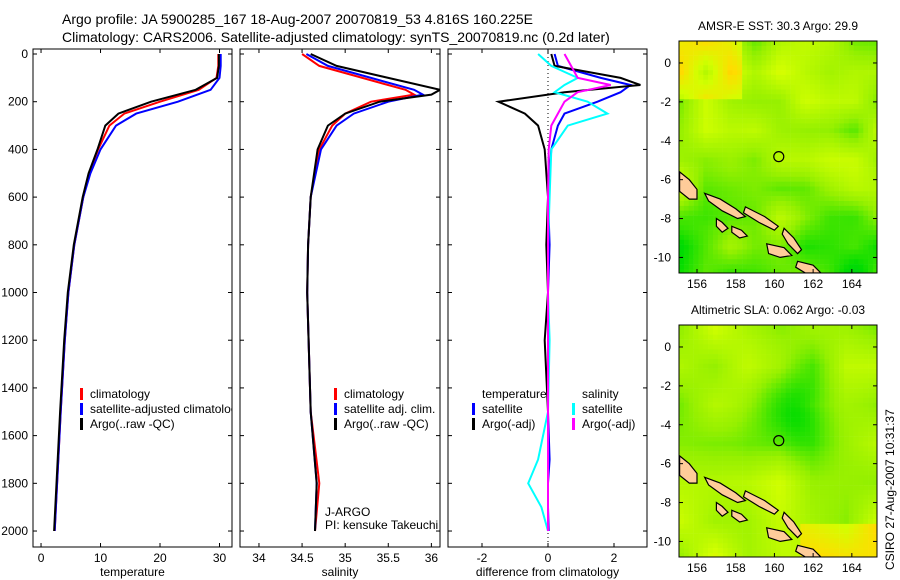 Image resolution: width=900 pixels, height=580 pixels. What do you see at coordinates (81, 394) in the screenshot?
I see `legend-swatch` at bounding box center [81, 394].